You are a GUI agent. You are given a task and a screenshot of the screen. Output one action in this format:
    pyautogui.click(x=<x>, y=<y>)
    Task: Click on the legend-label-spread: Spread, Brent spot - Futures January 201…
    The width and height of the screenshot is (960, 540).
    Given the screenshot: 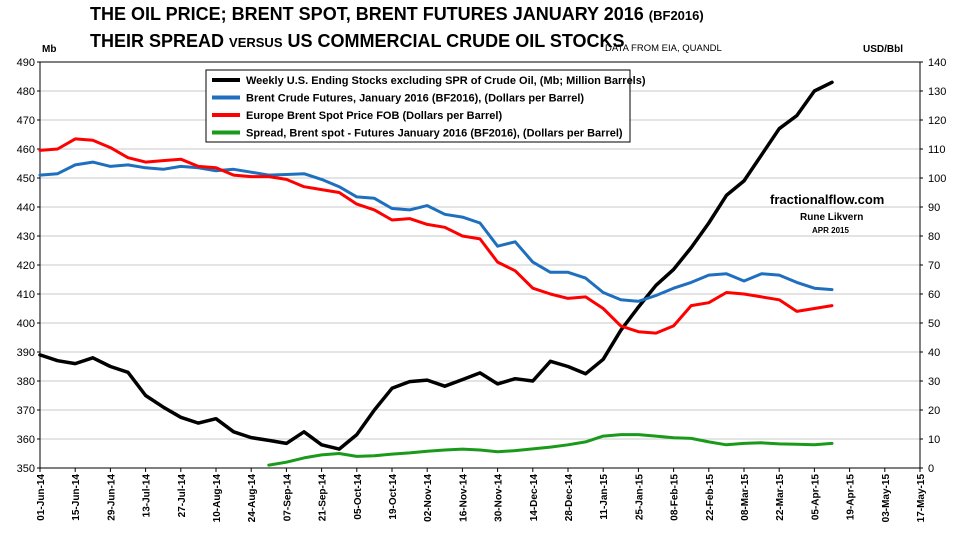 What is the action you would take?
    pyautogui.click(x=434, y=134)
    